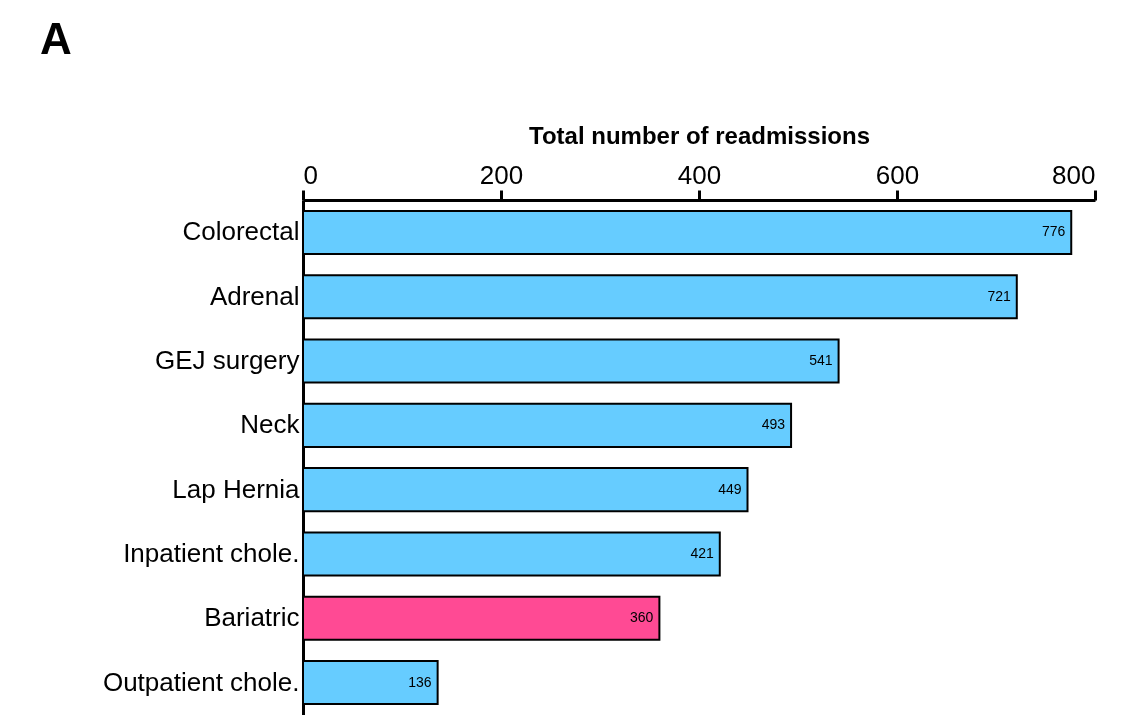 This screenshot has width=1133, height=725. Describe the element at coordinates (227, 360) in the screenshot. I see `y-tick-label: GEJ surgery` at that location.